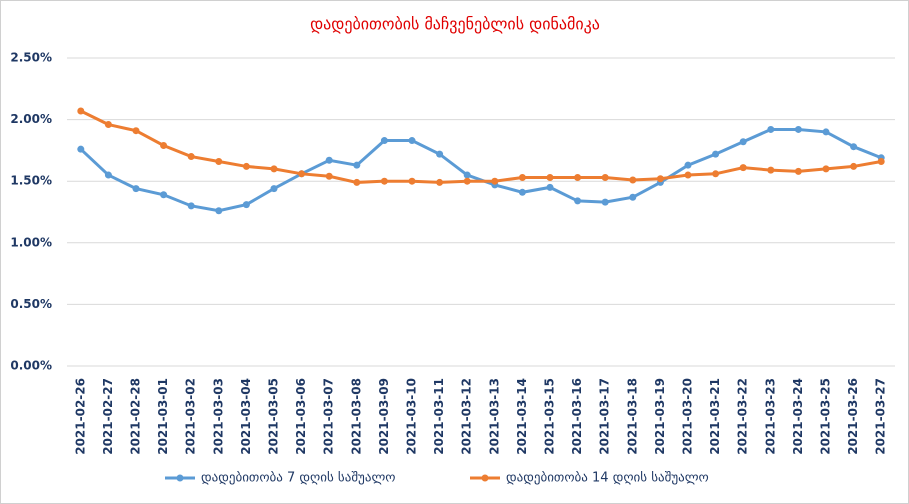 This screenshot has height=504, width=909. What do you see at coordinates (274, 416) in the screenshot?
I see `x-tick-label: 2021-03-05` at bounding box center [274, 416].